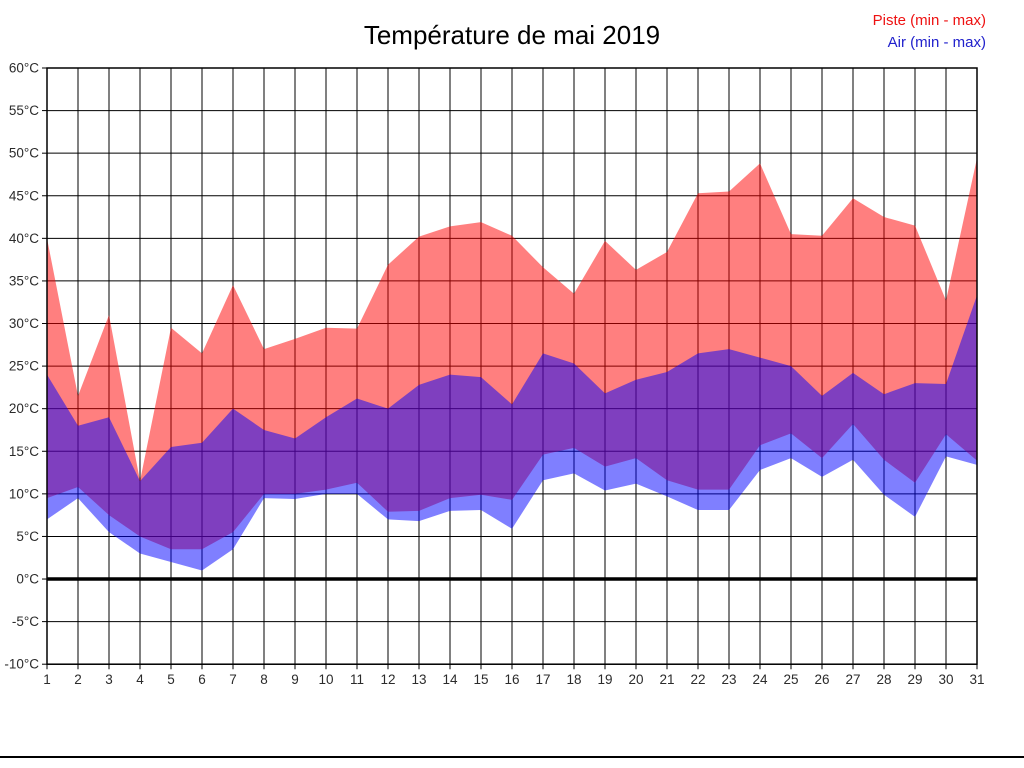  What do you see at coordinates (945, 679) in the screenshot?
I see `x-tick-label: 30` at bounding box center [945, 679].